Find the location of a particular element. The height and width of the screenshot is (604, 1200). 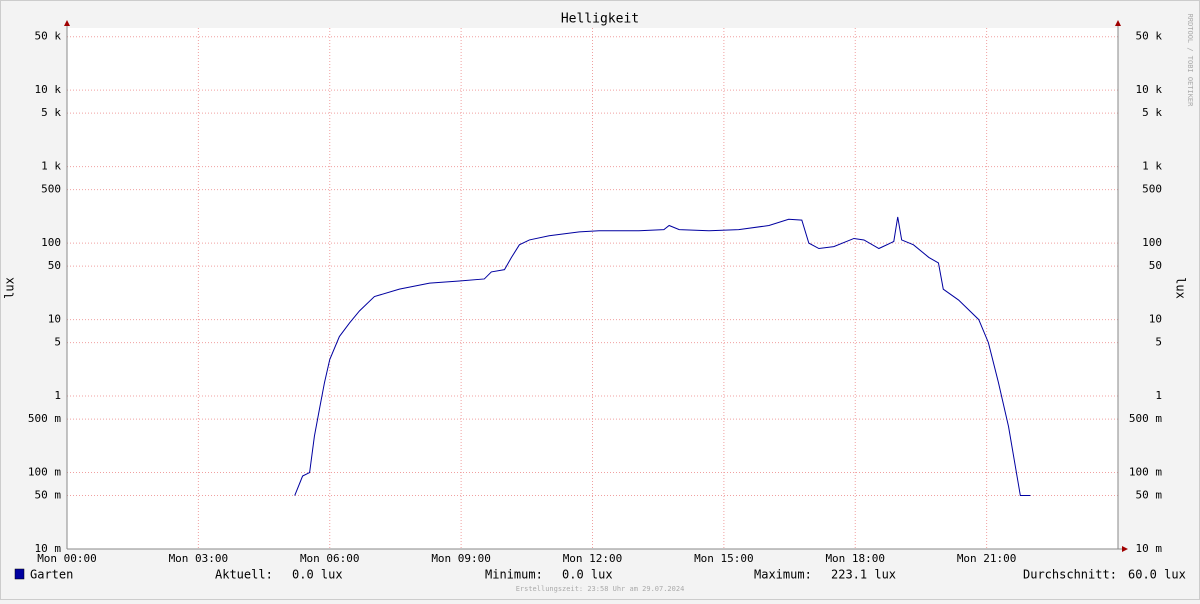

y-tick-label: 50 is located at coordinates (54, 265).